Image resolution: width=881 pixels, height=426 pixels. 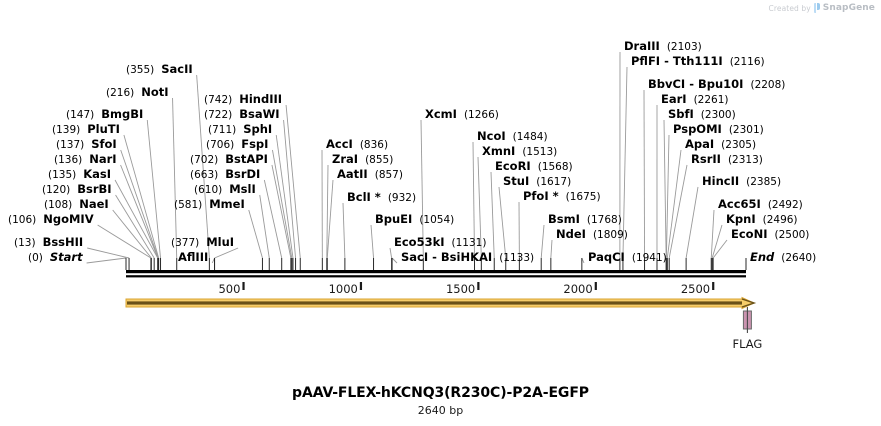 I want to click on enzyme-name: BpuEI, so click(x=394, y=219).